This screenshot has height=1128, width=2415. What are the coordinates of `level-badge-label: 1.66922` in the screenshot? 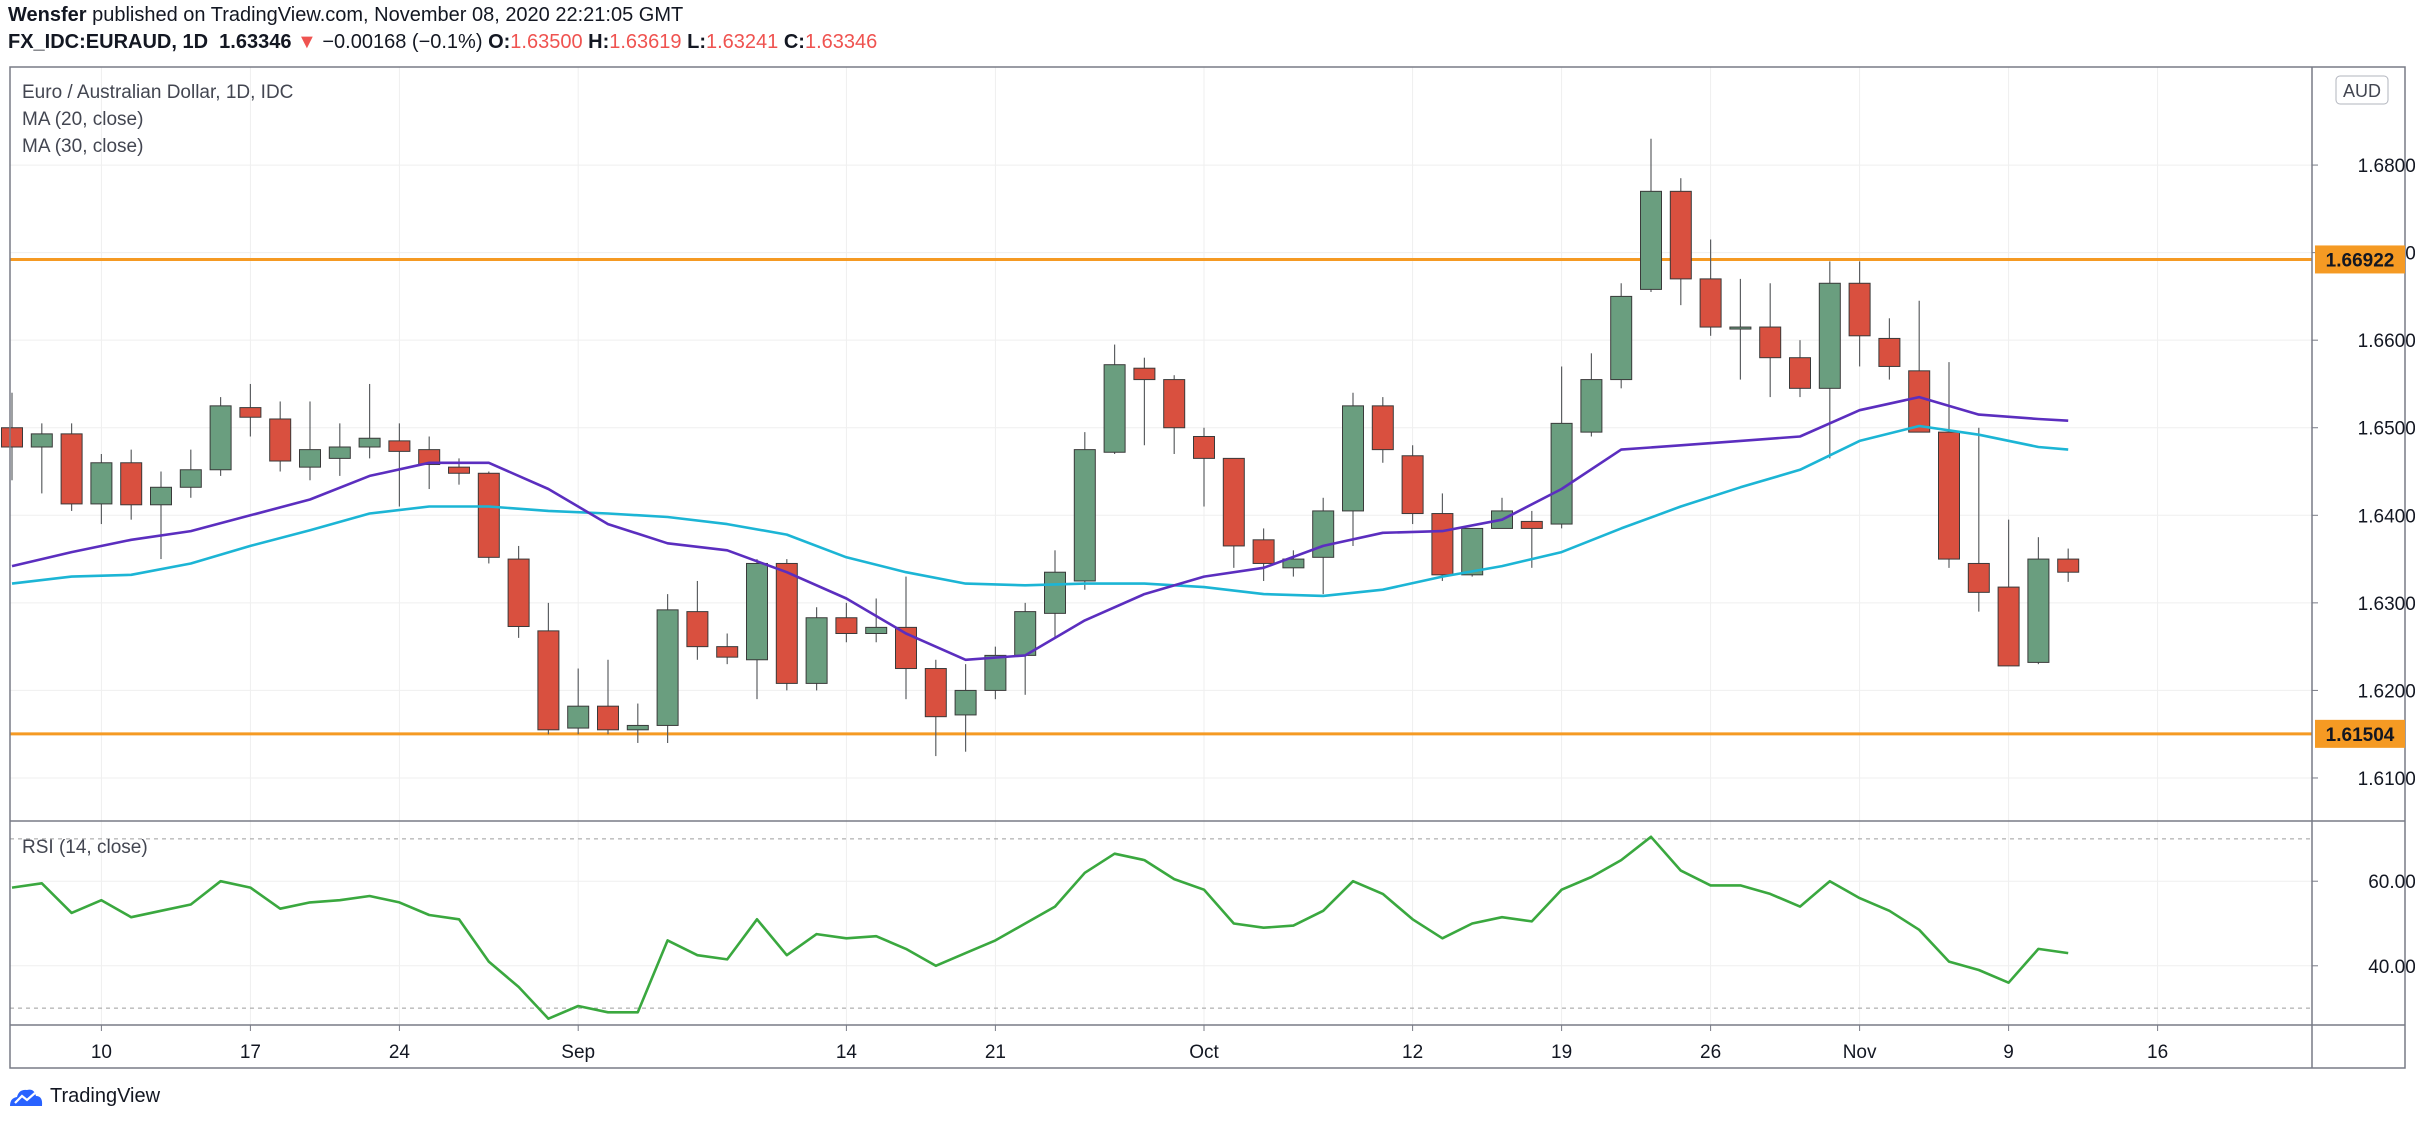 It's located at (2360, 260).